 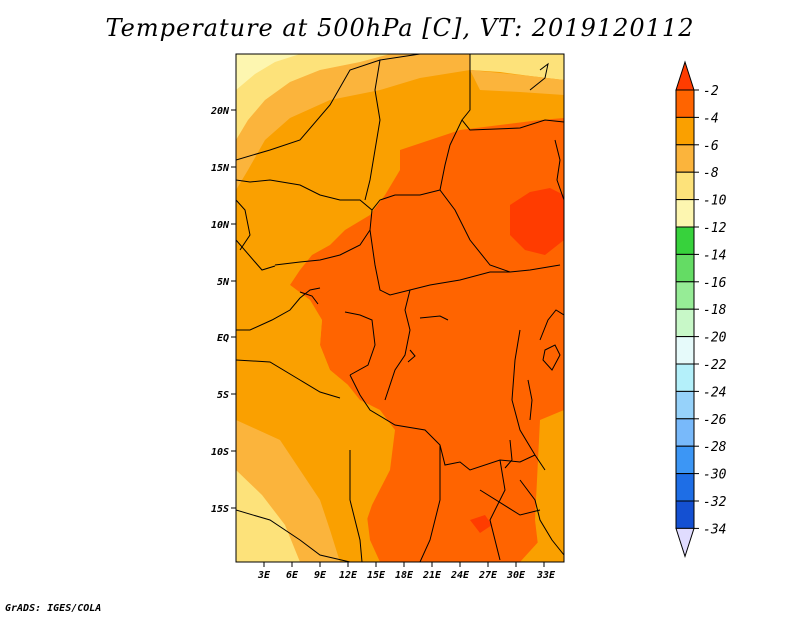 What do you see at coordinates (685, 543) in the screenshot?
I see `colorbar-bottom-arrow` at bounding box center [685, 543].